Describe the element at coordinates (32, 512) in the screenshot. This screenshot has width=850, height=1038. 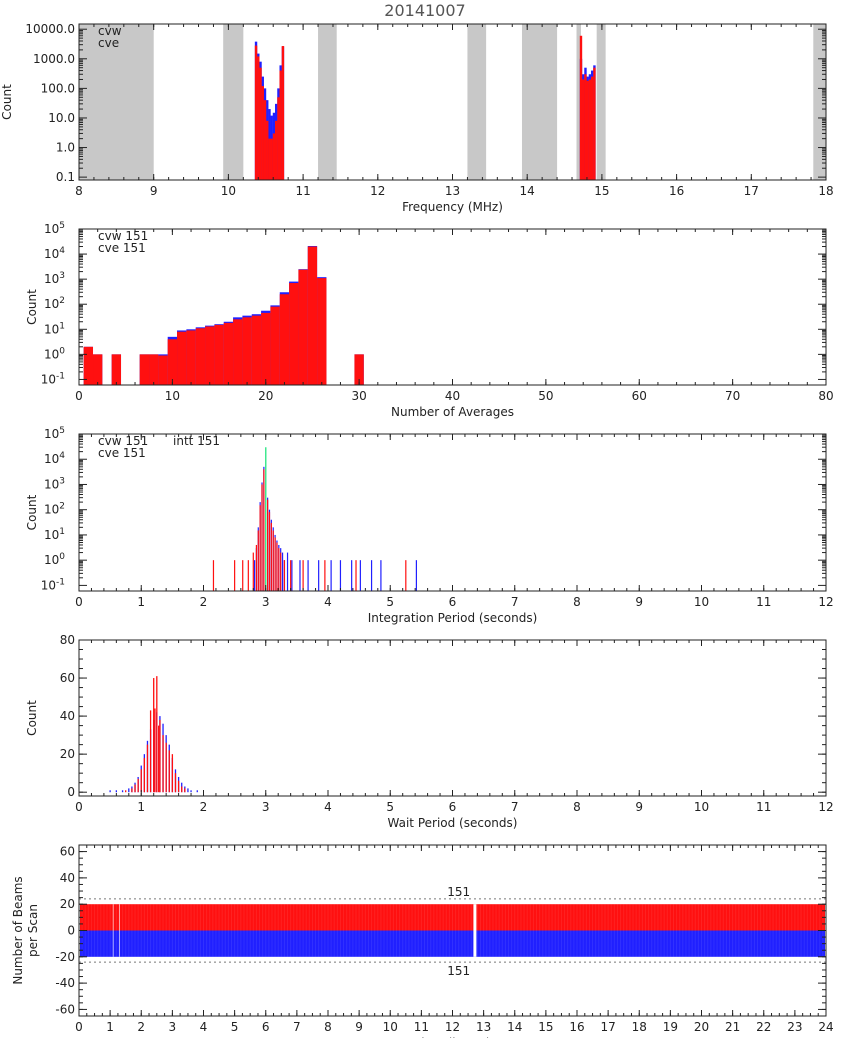
I see `y-axis-label: Count` at that location.